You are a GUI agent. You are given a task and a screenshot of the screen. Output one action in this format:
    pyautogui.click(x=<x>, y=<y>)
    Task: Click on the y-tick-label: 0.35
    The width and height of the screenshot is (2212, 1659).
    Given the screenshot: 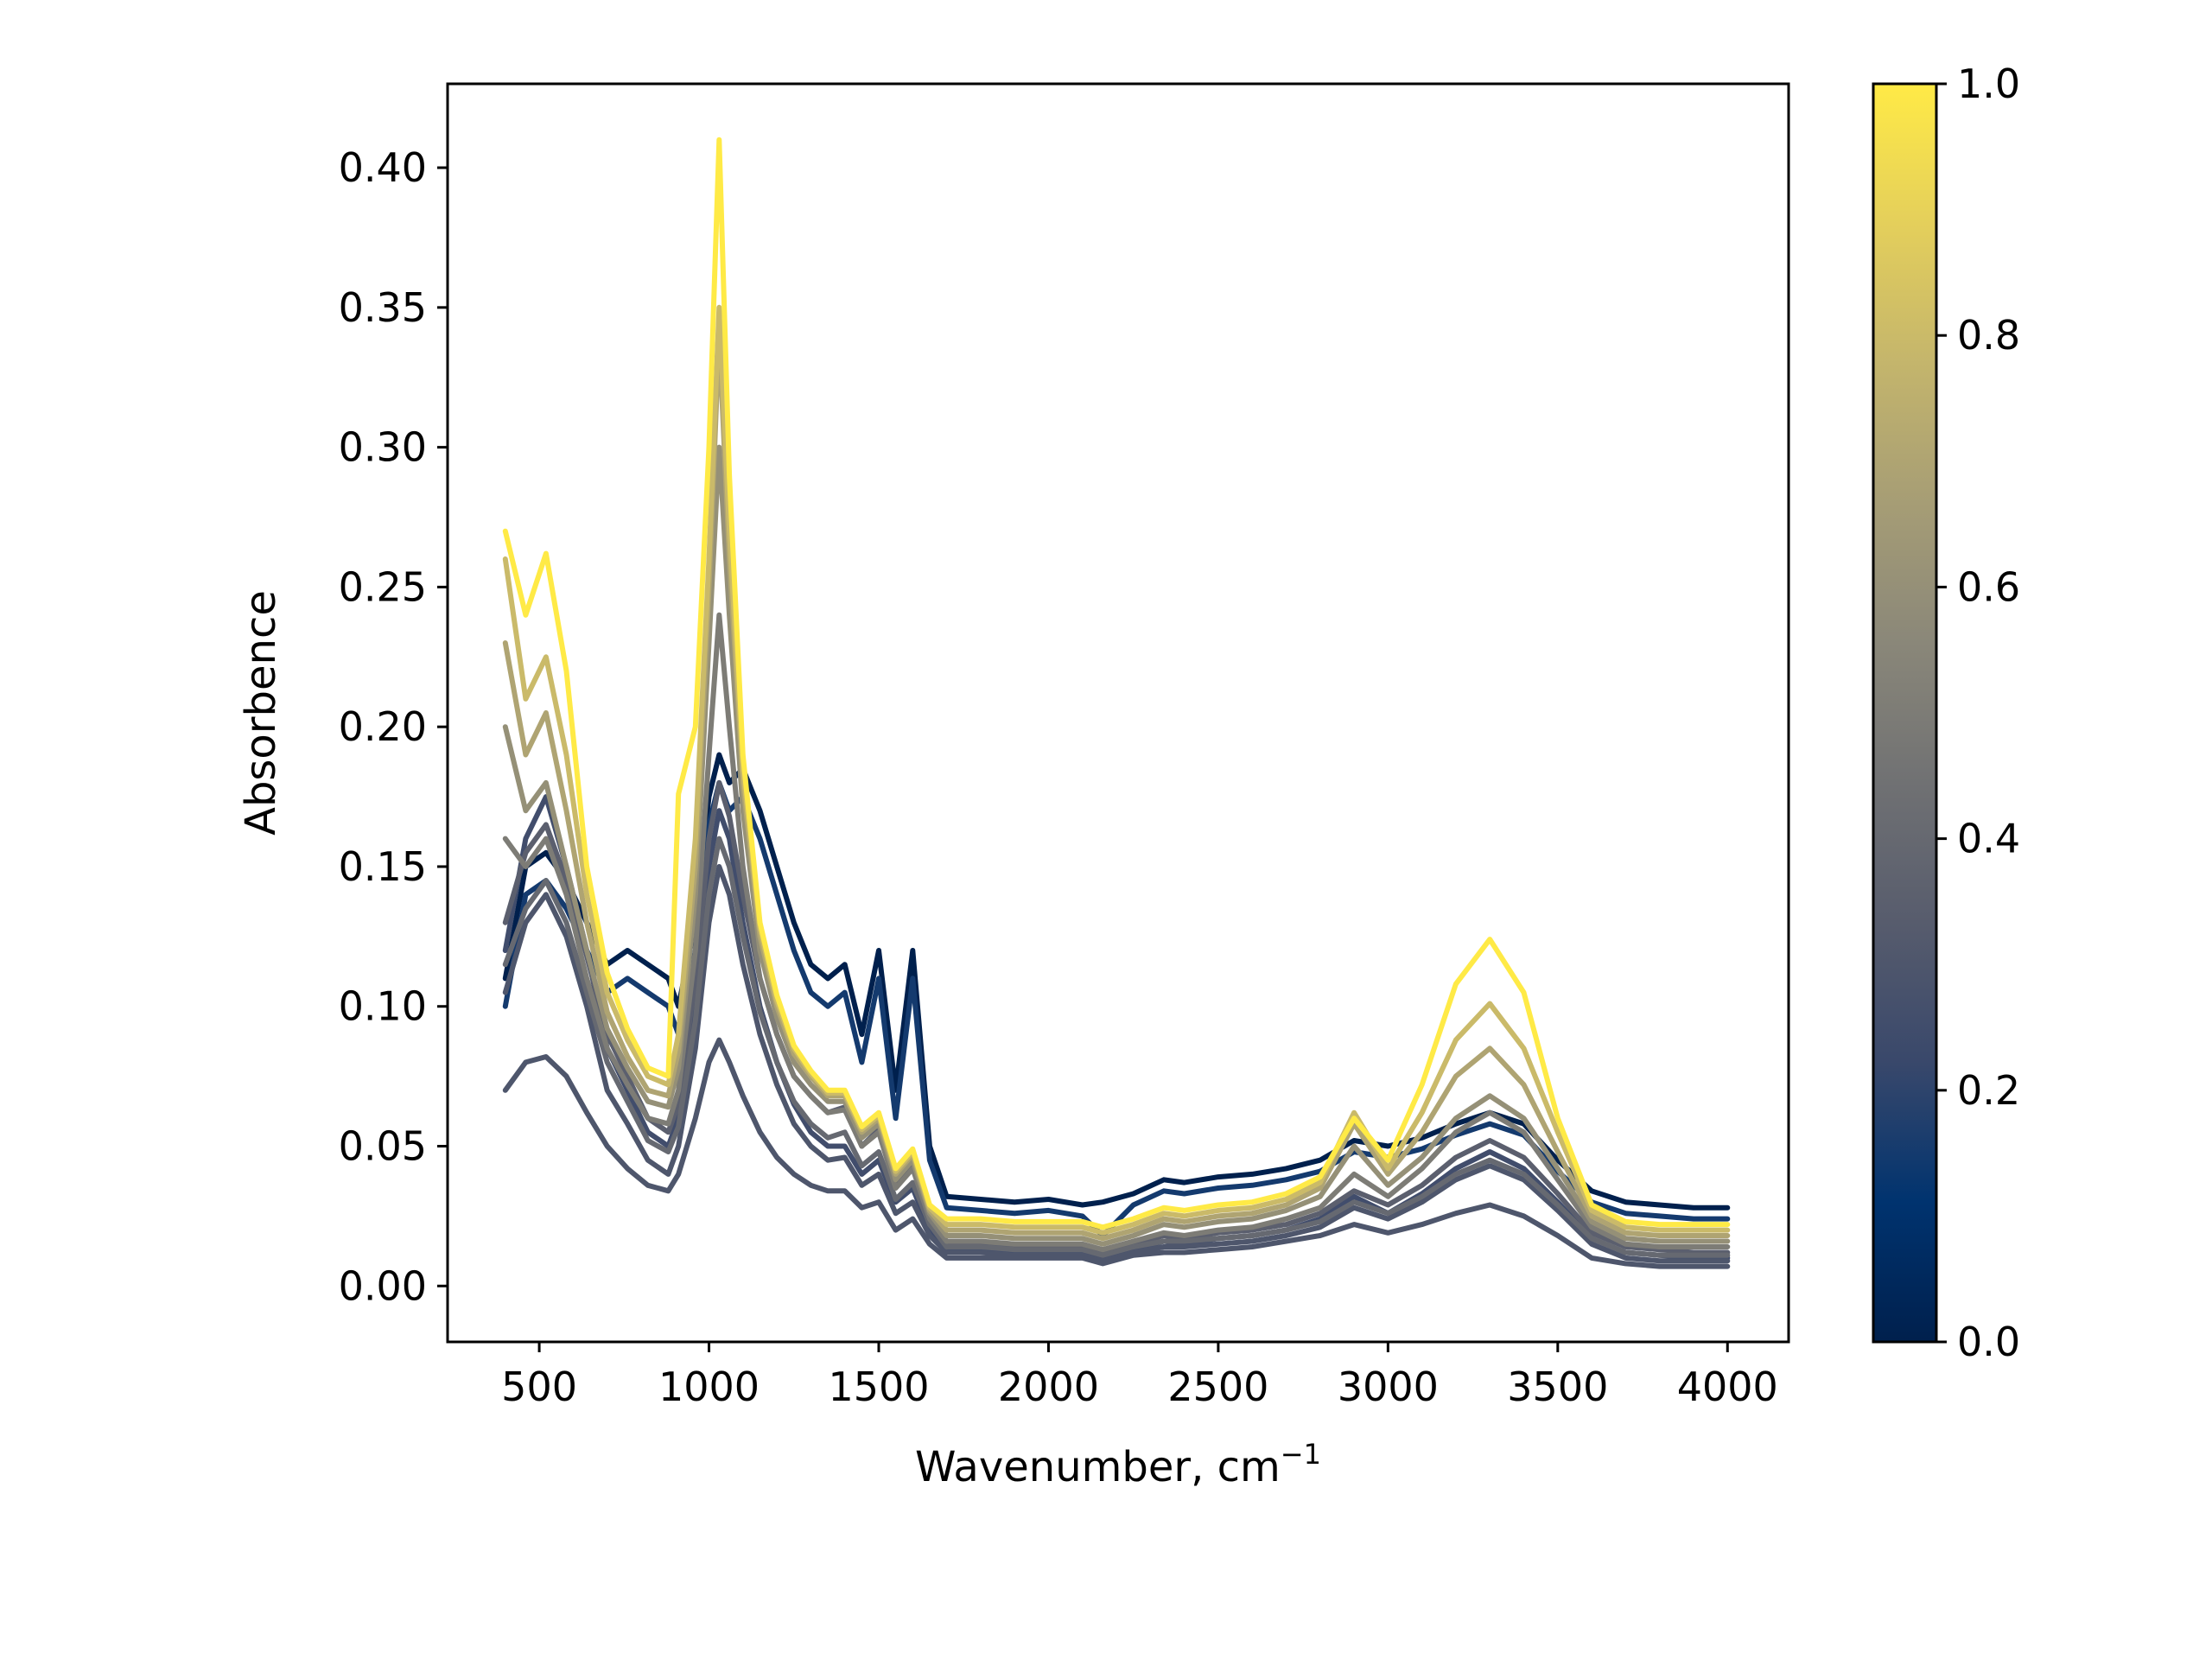 What is the action you would take?
    pyautogui.click(x=383, y=307)
    